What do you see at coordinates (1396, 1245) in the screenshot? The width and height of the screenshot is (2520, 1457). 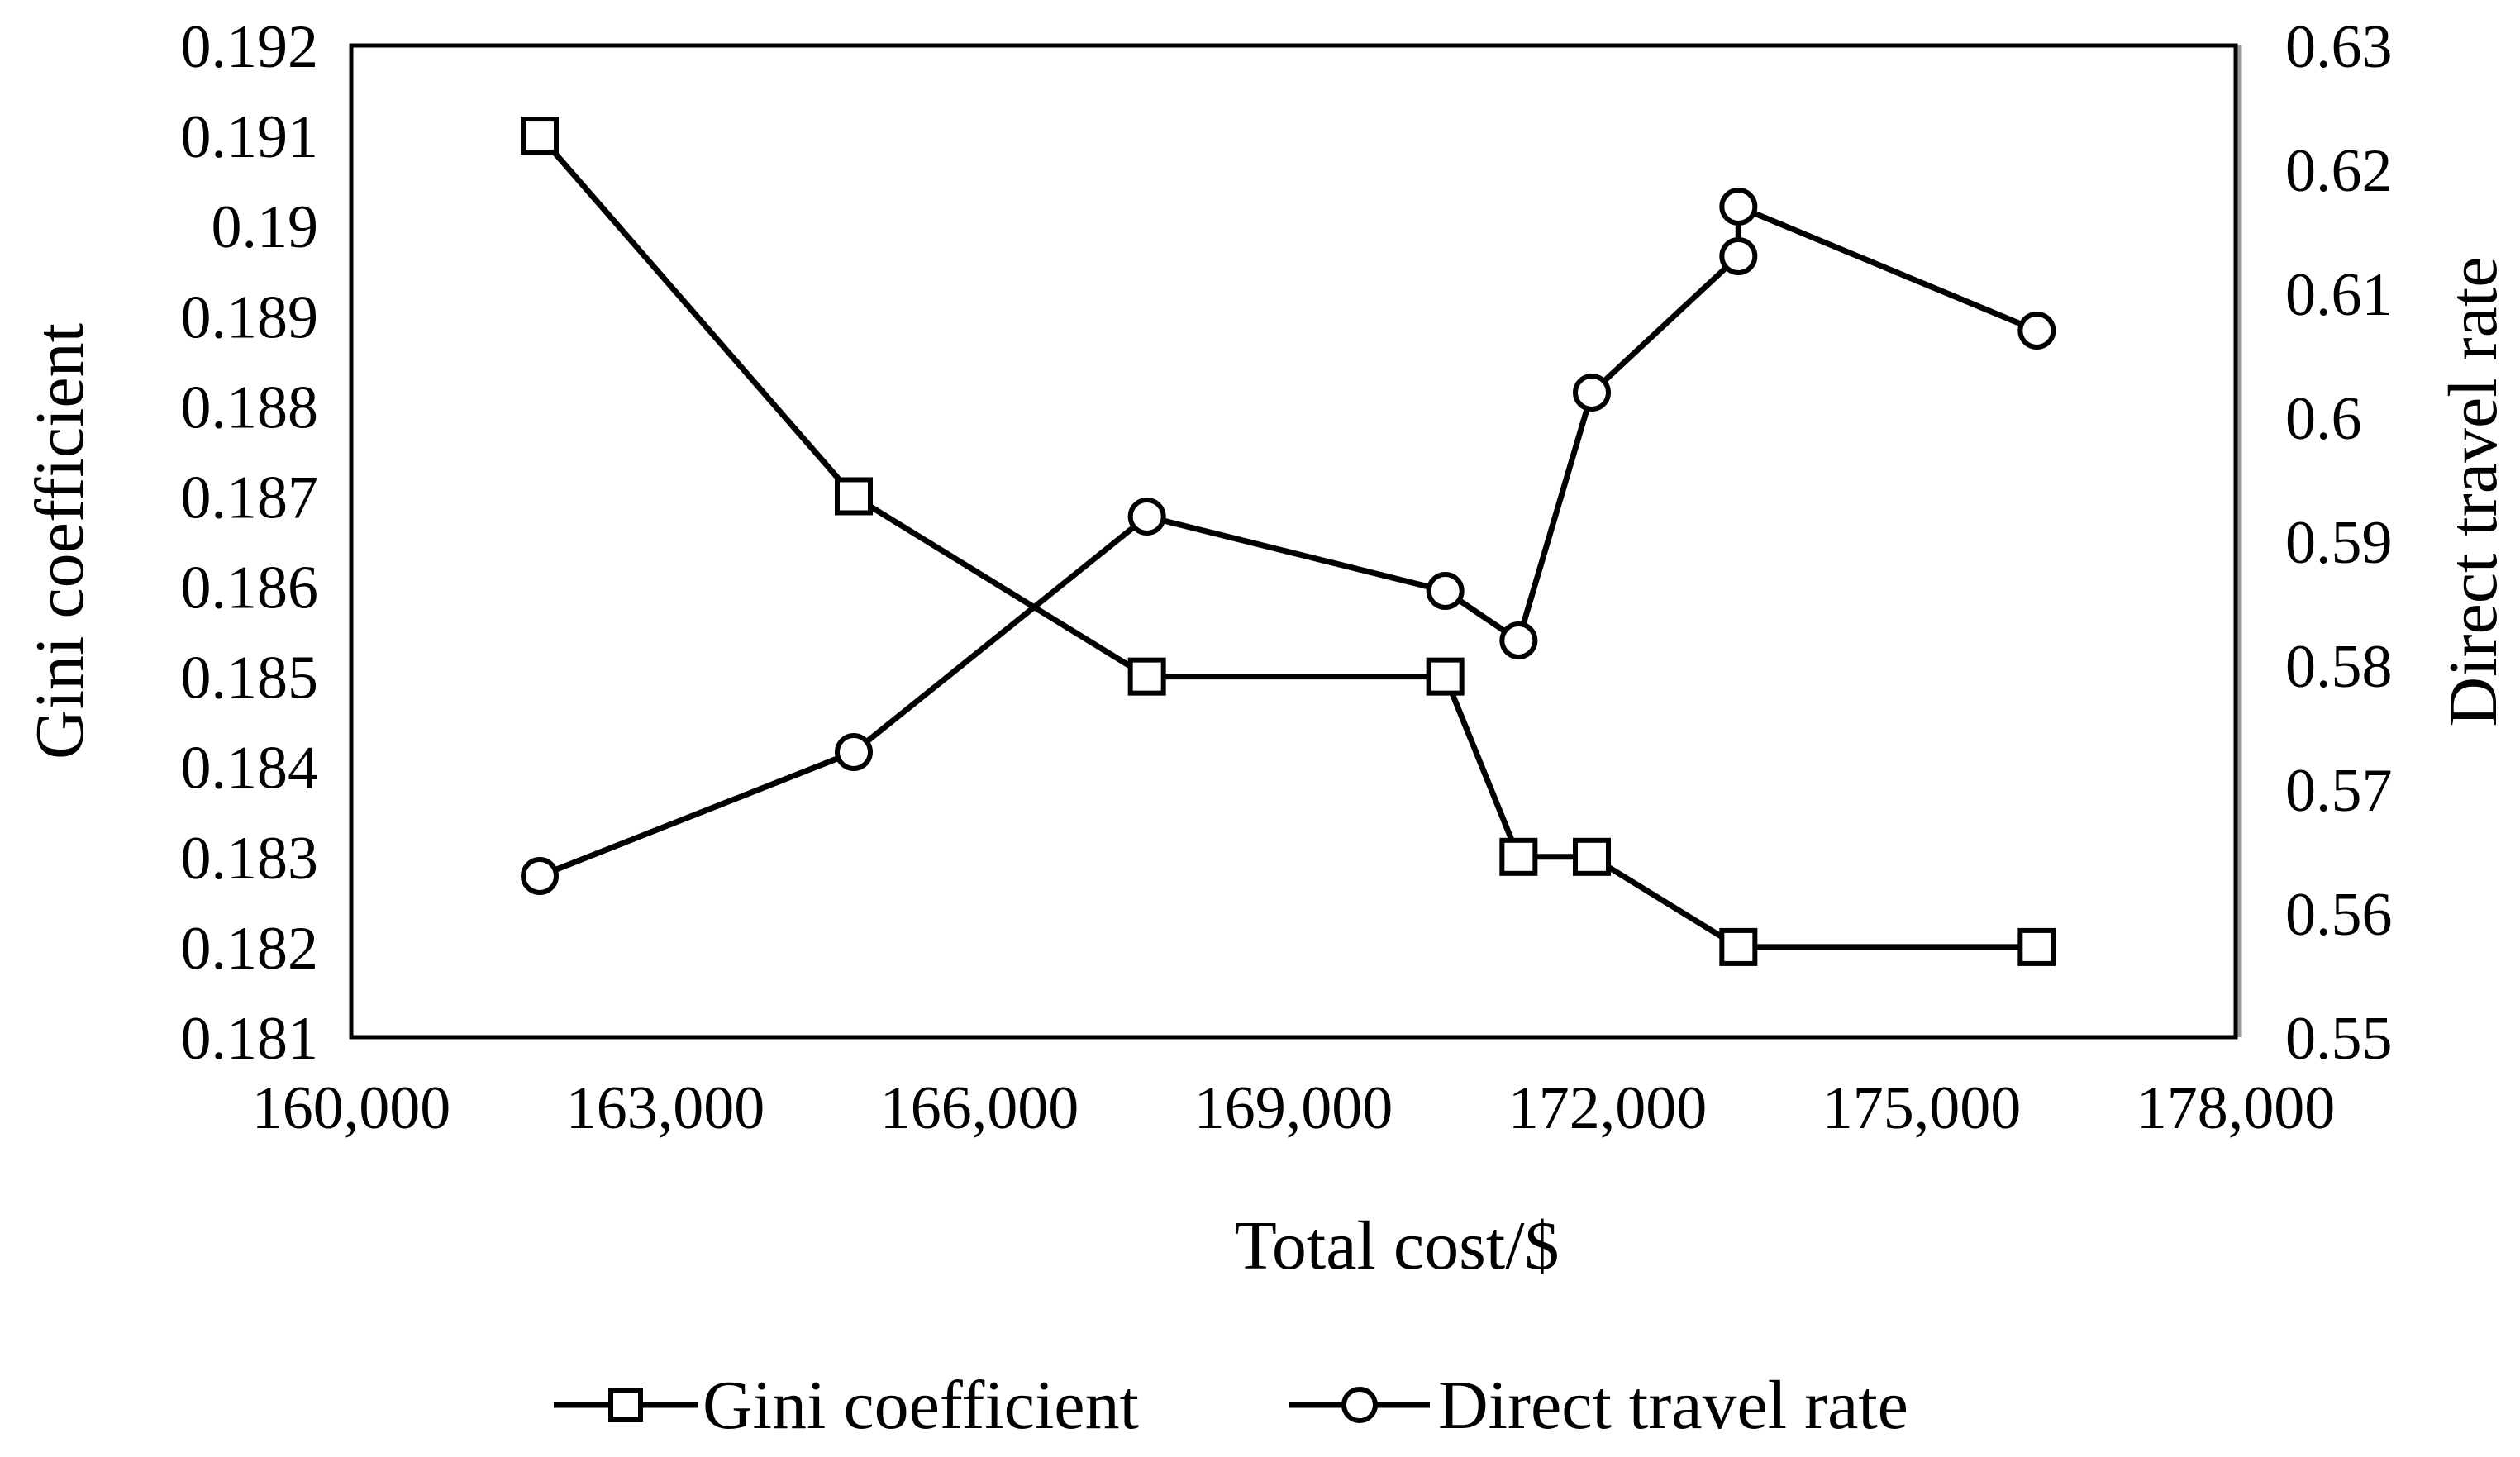 I see `x-axis-title: Total cost/$` at bounding box center [1396, 1245].